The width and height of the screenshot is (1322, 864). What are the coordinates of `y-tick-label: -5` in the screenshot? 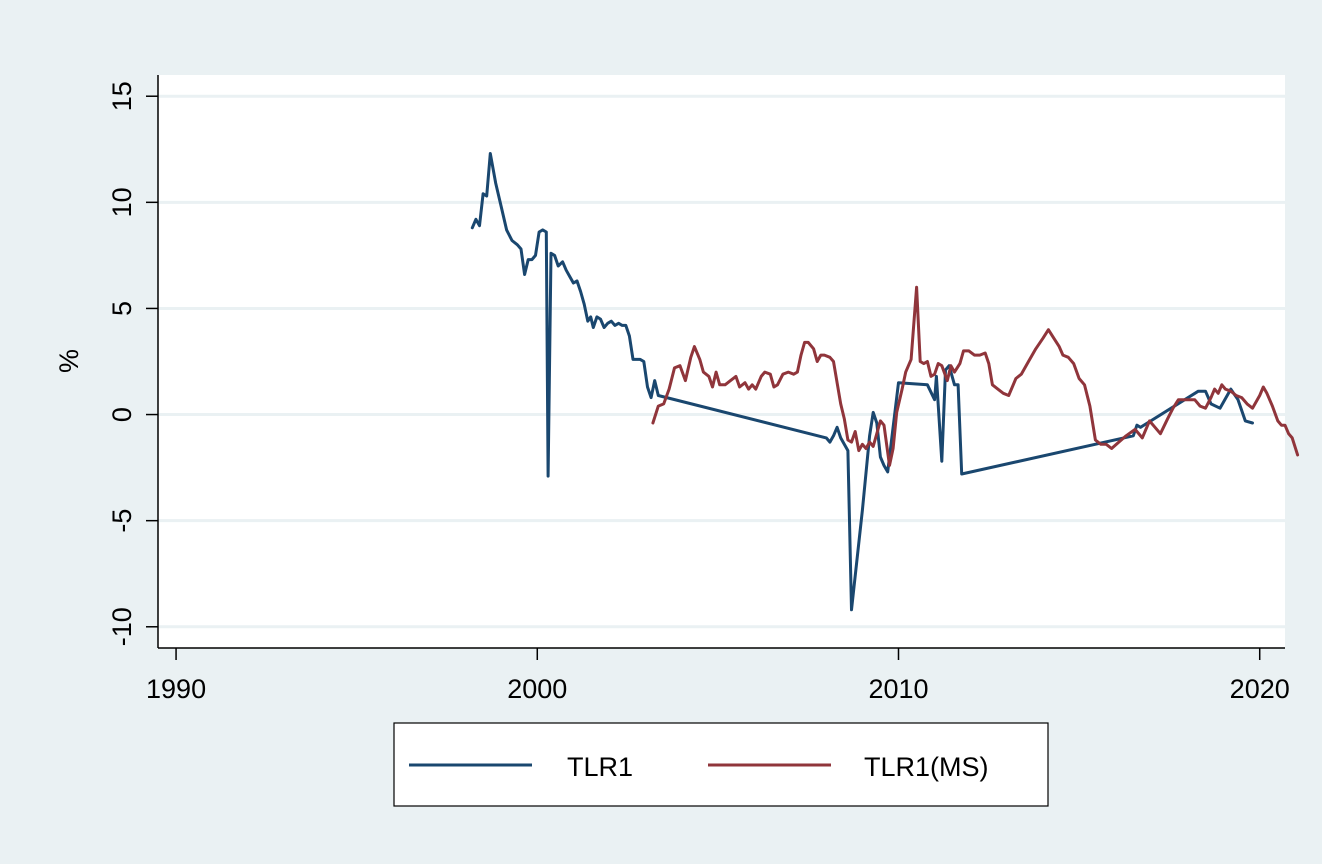 It's located at (122, 521).